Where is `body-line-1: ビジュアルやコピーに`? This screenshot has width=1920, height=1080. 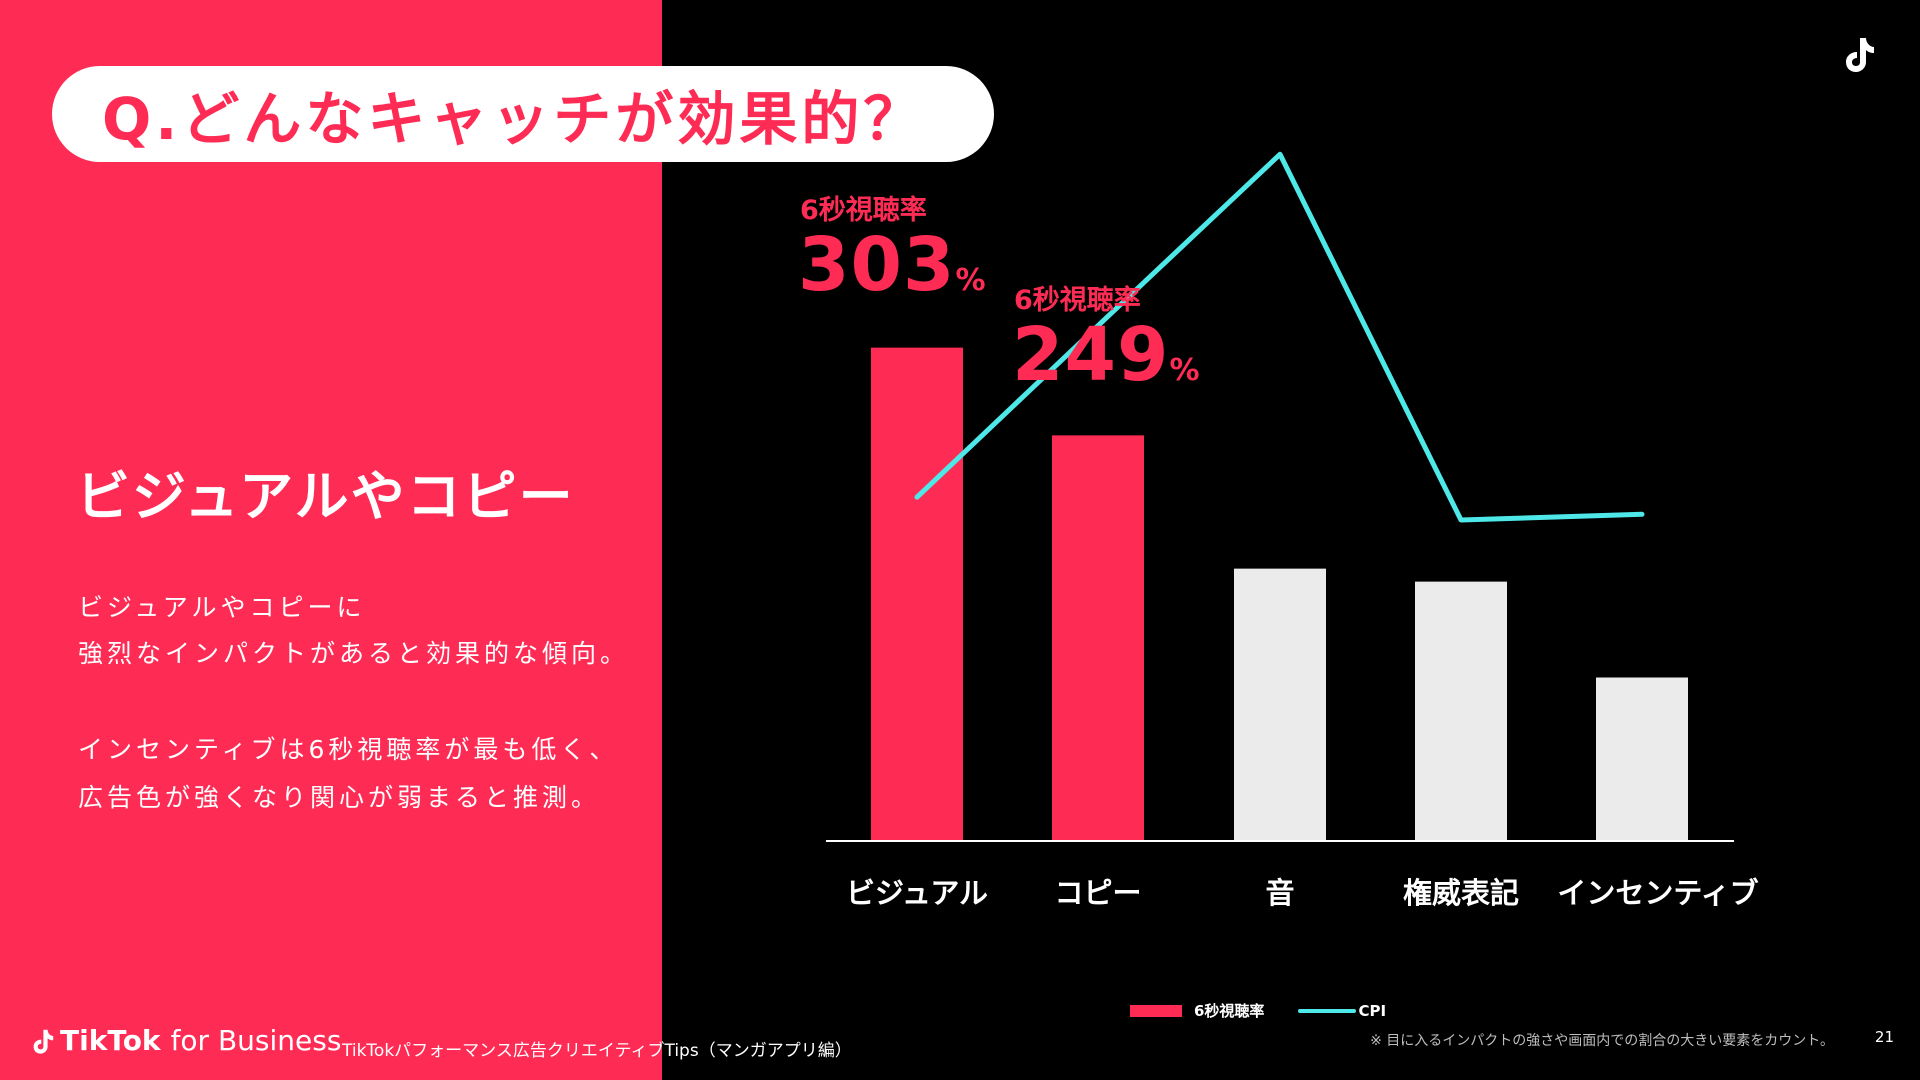
body-line-1: ビジュアルやコピーに is located at coordinates (222, 607).